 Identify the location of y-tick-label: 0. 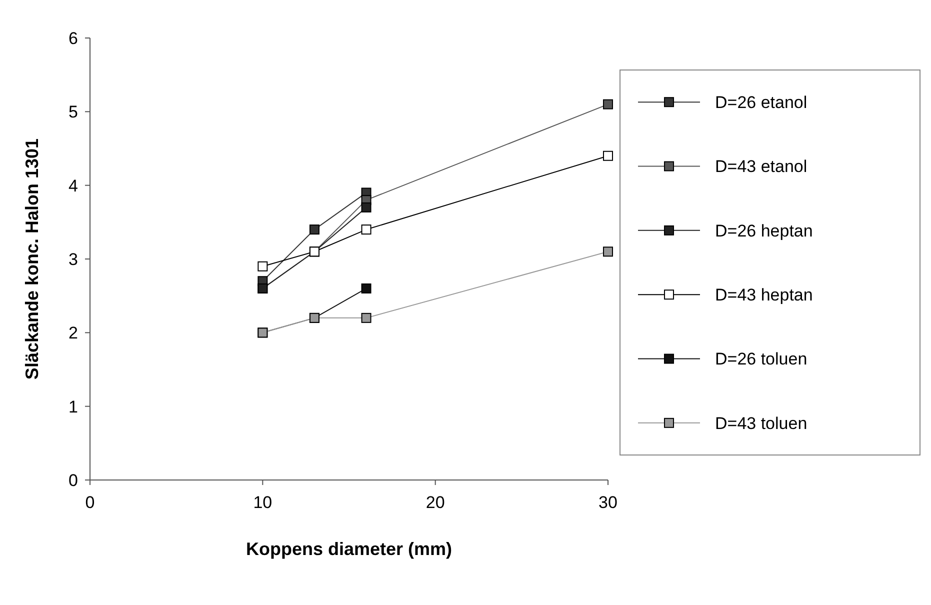
(73, 480).